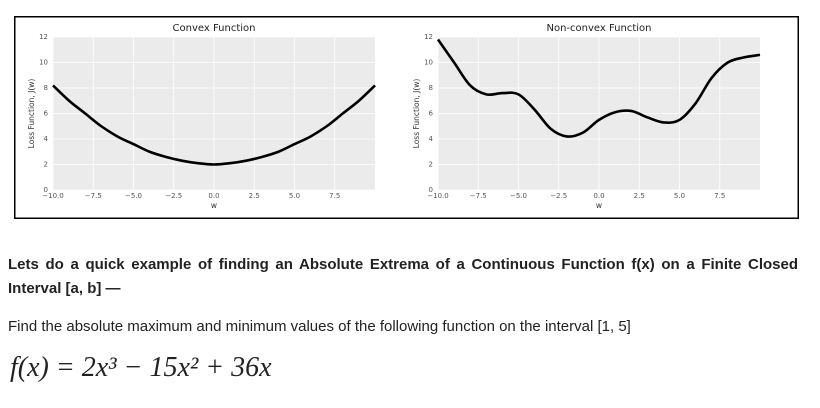 The width and height of the screenshot is (820, 408). I want to click on chart-title: Non-convex Function, so click(598, 28).